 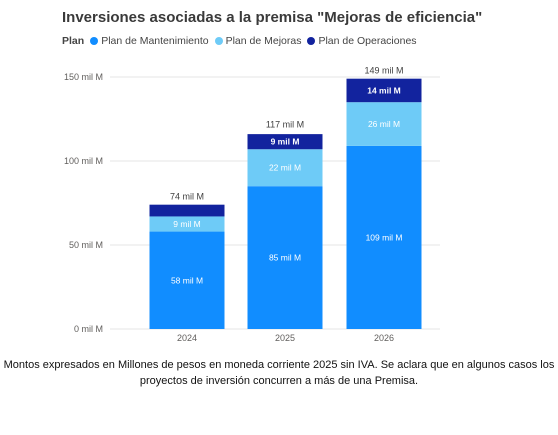 What do you see at coordinates (83, 77) in the screenshot?
I see `y-tick-label: 150 mil M` at bounding box center [83, 77].